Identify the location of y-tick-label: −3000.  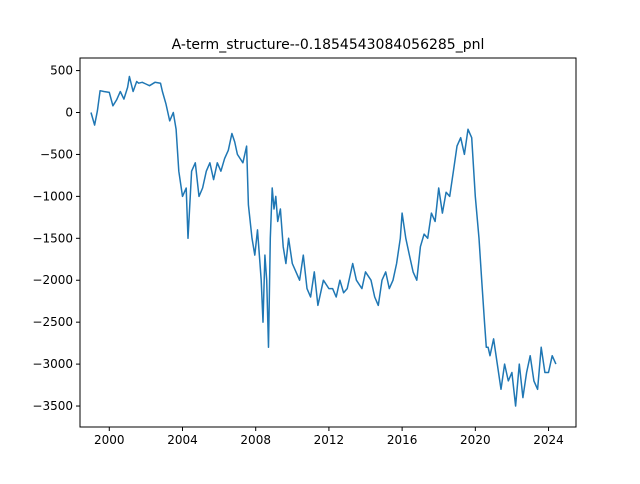
(52, 364).